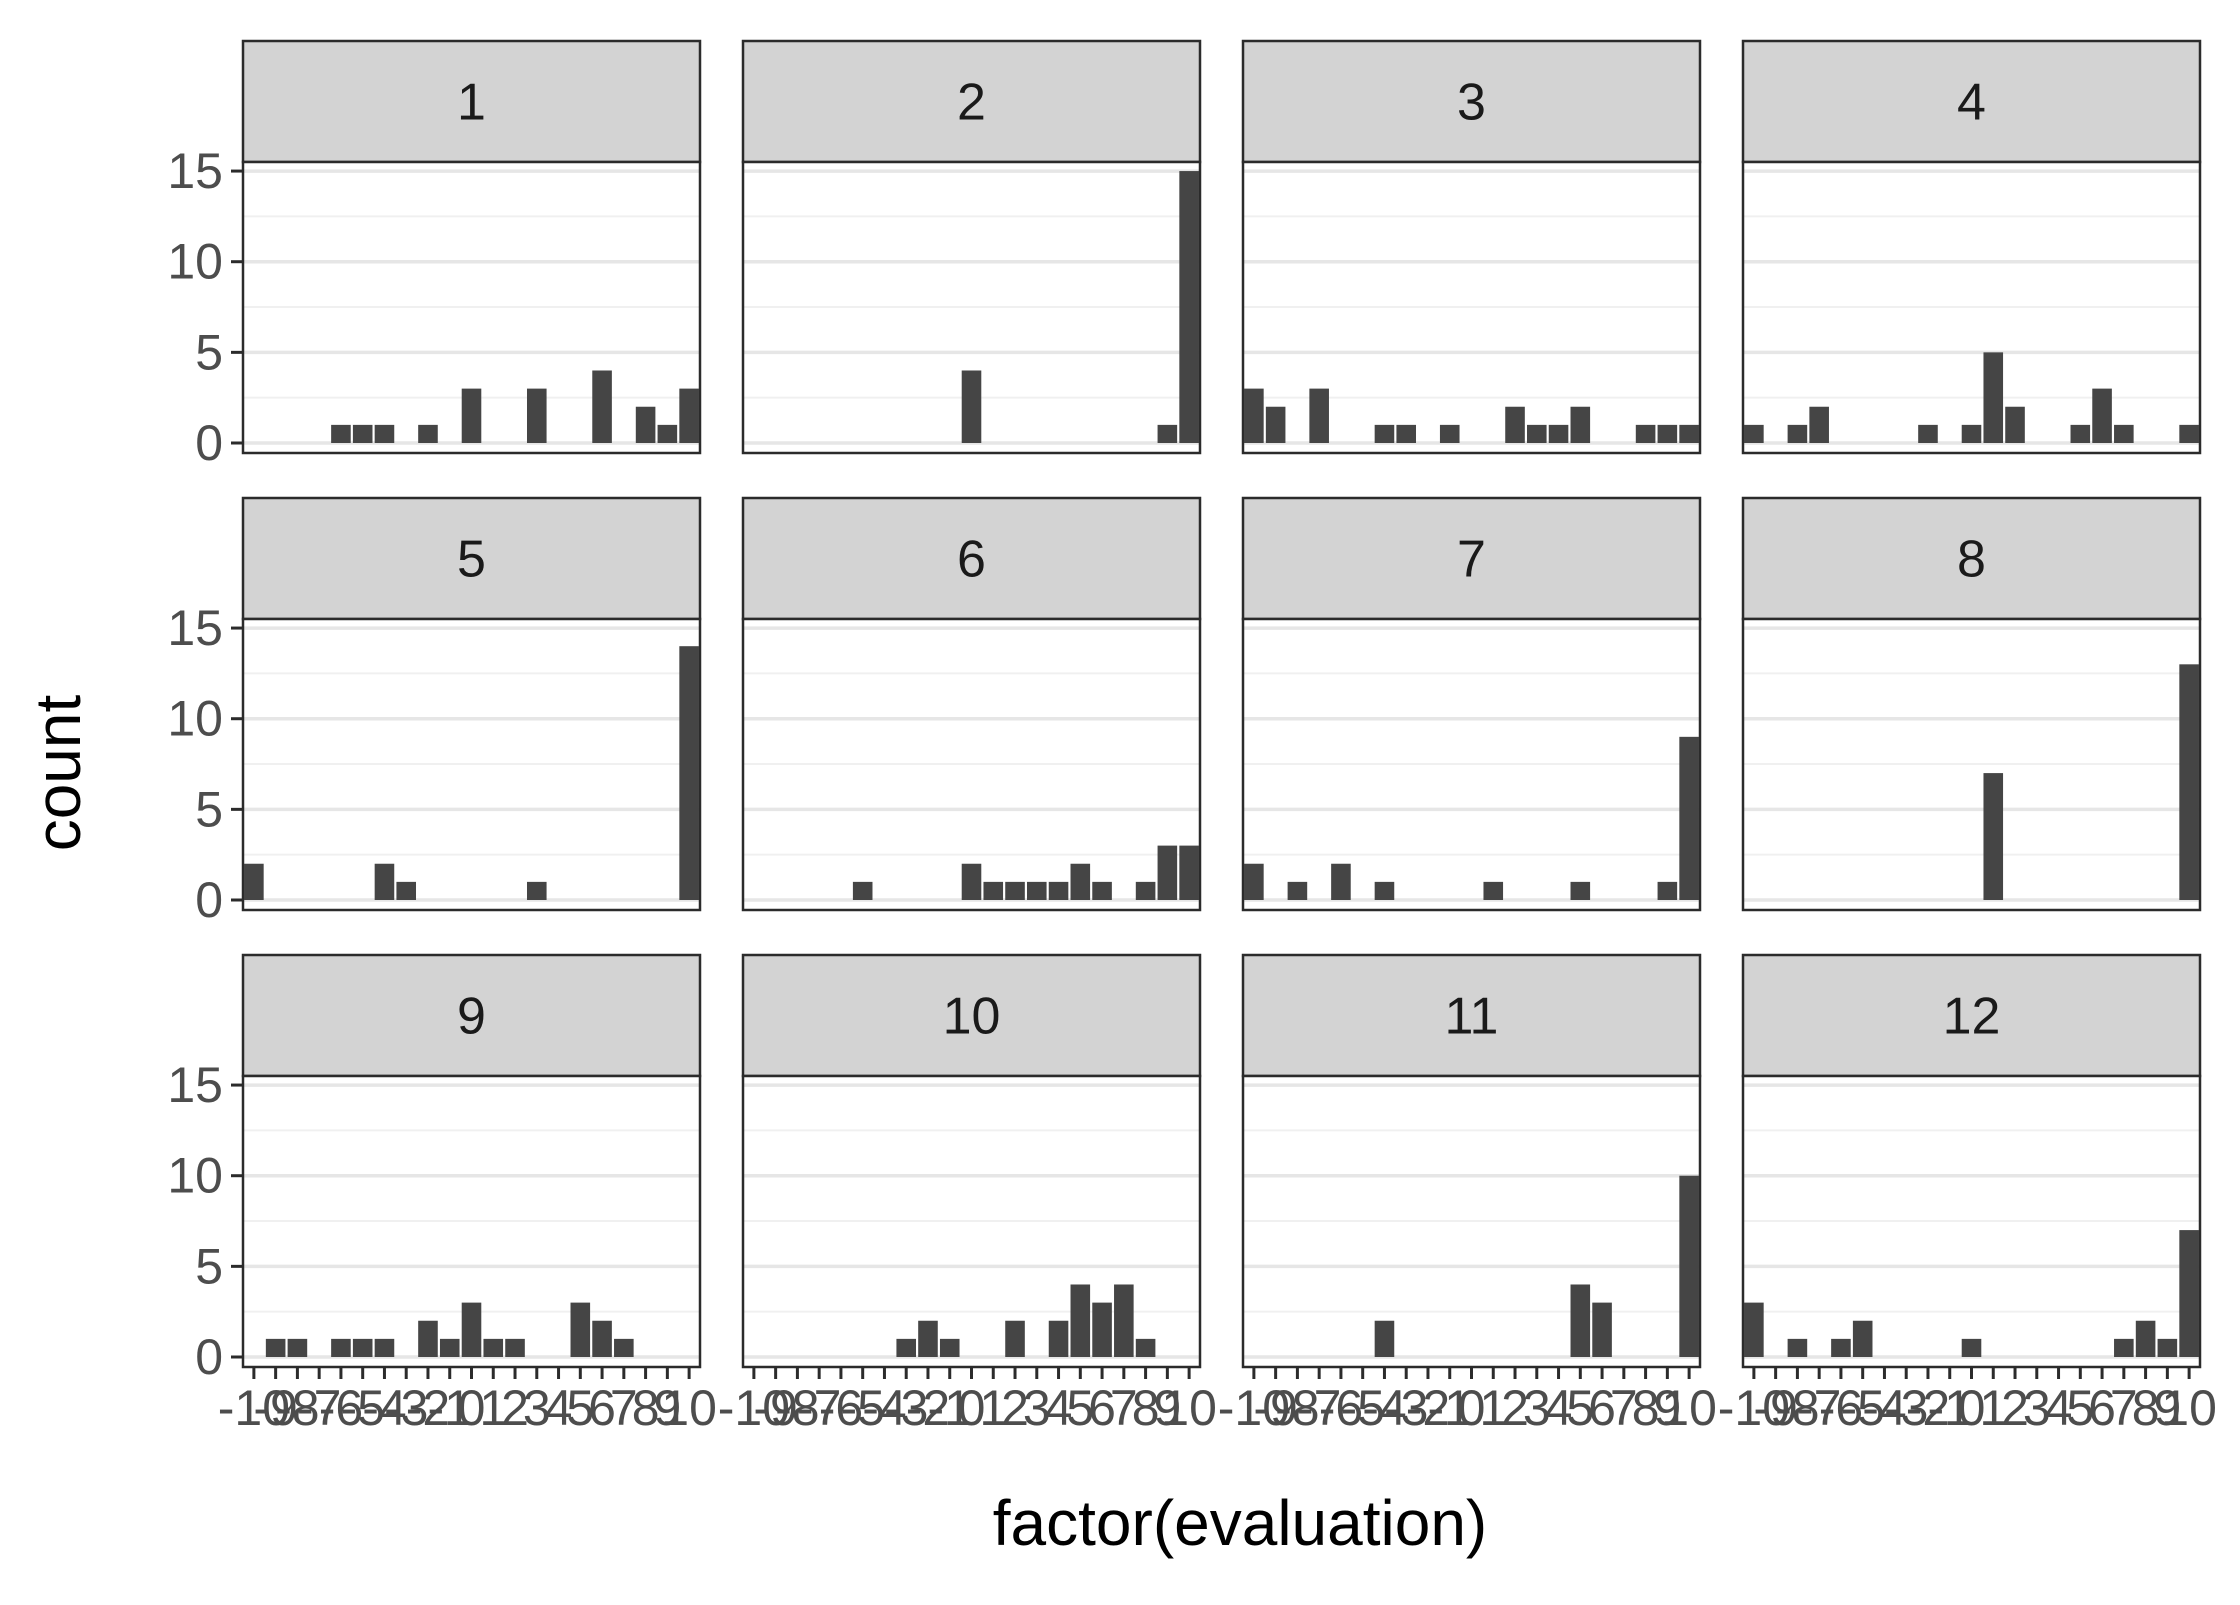 Image resolution: width=2240 pixels, height=1605 pixels. Describe the element at coordinates (2167, 1408) in the screenshot. I see `x-tick-label: 9` at that location.